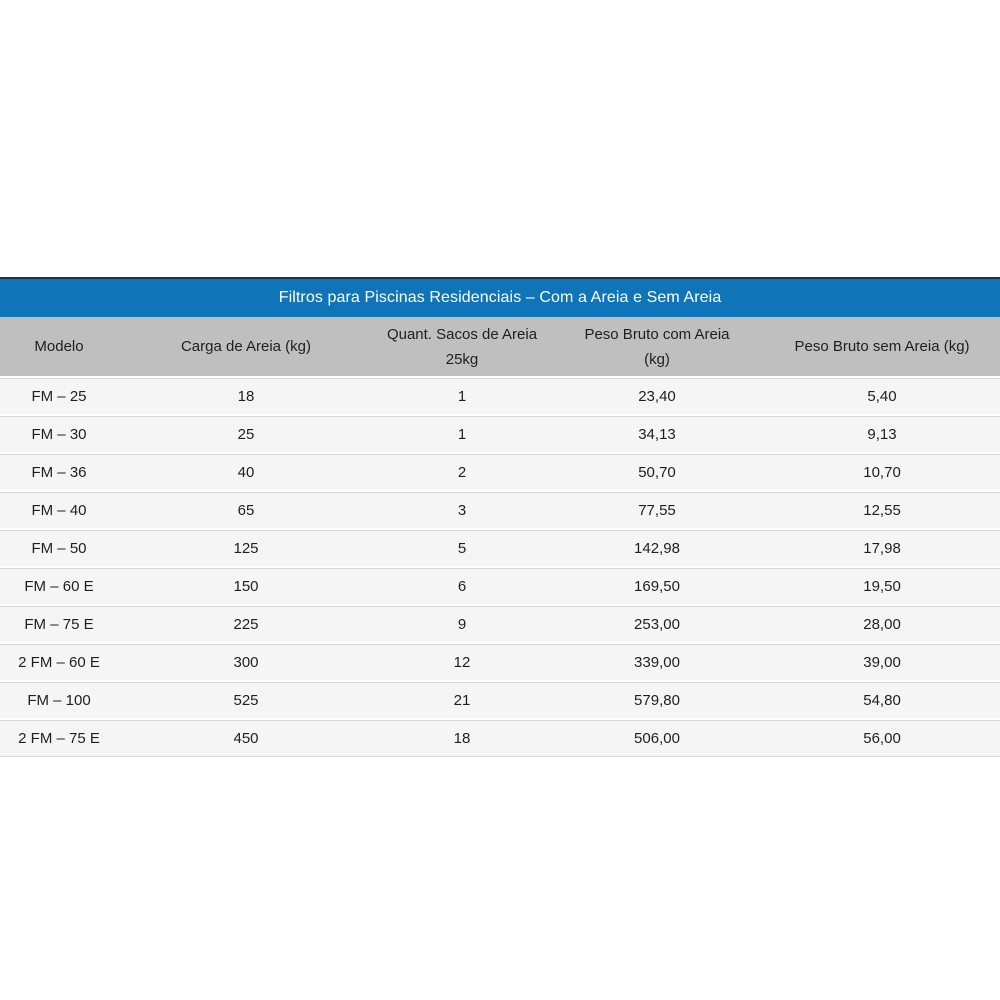  I want to click on cell-modelo: 2 FM – 60 E, so click(59, 663).